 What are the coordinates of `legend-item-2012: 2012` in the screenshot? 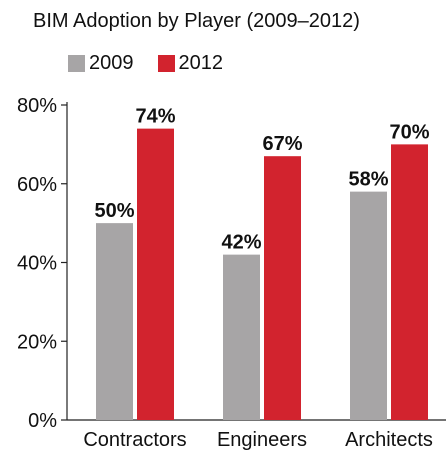 It's located at (190, 63).